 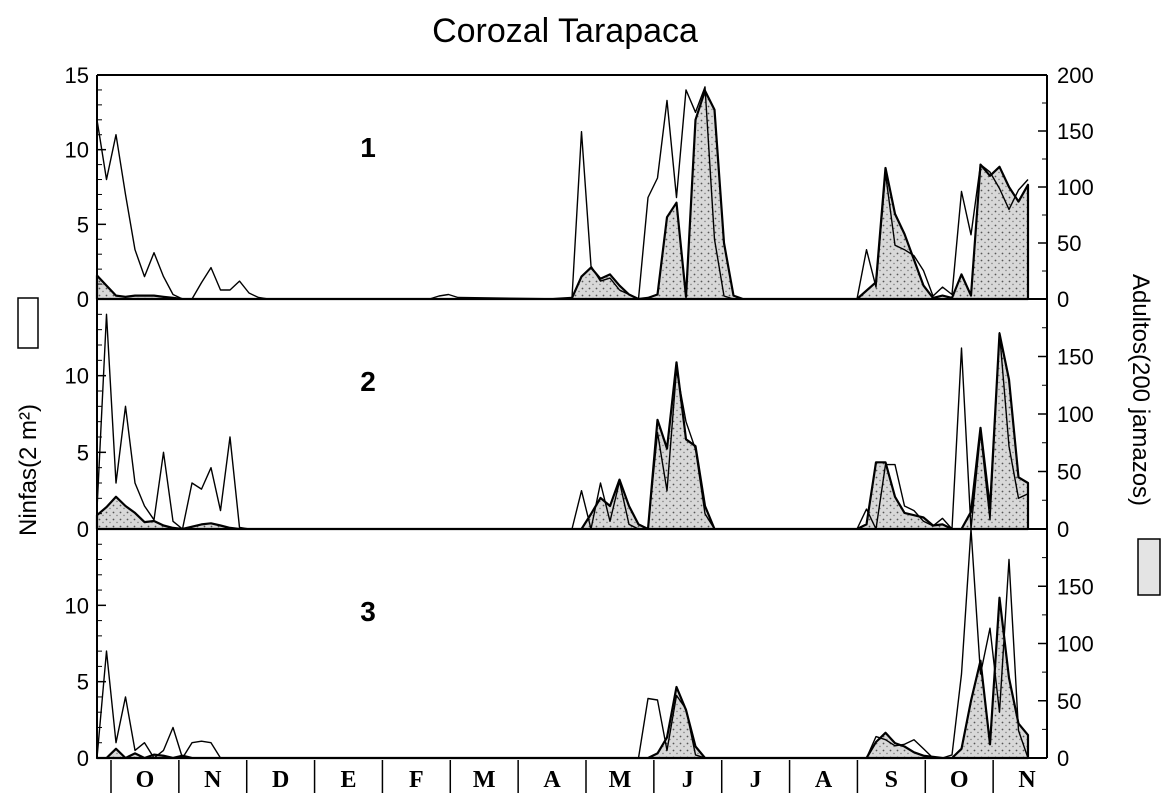 What do you see at coordinates (368, 381) in the screenshot?
I see `panel-label: 2` at bounding box center [368, 381].